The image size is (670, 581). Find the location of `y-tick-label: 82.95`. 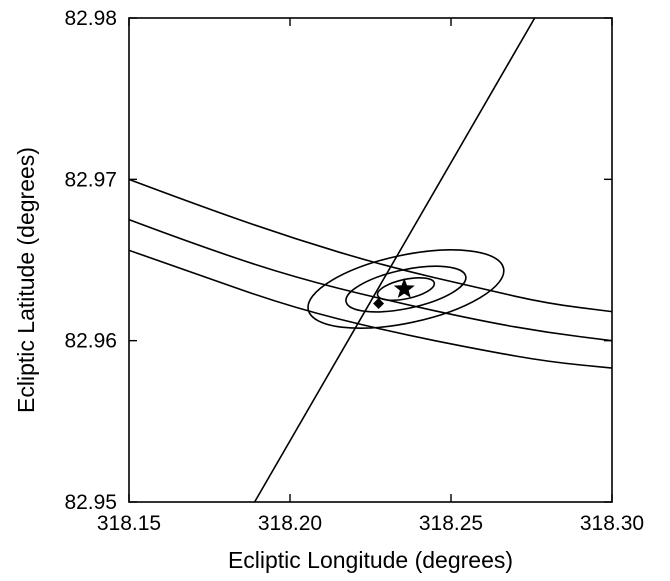

y-tick-label: 82.95 is located at coordinates (90, 502).